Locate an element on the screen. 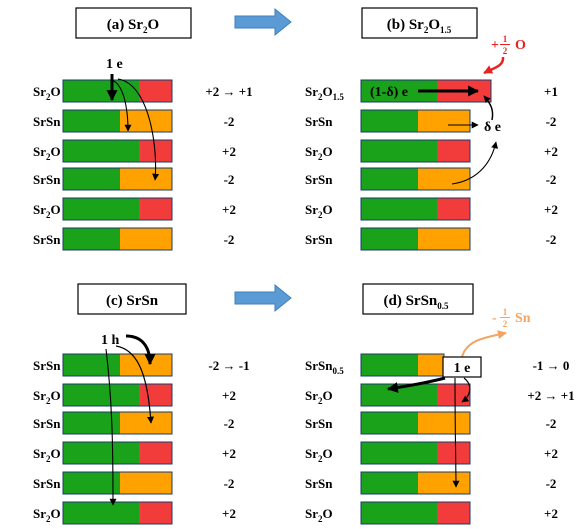 The image size is (587, 529). electron-to-sr2o-left-arrow is located at coordinates (416, 384).